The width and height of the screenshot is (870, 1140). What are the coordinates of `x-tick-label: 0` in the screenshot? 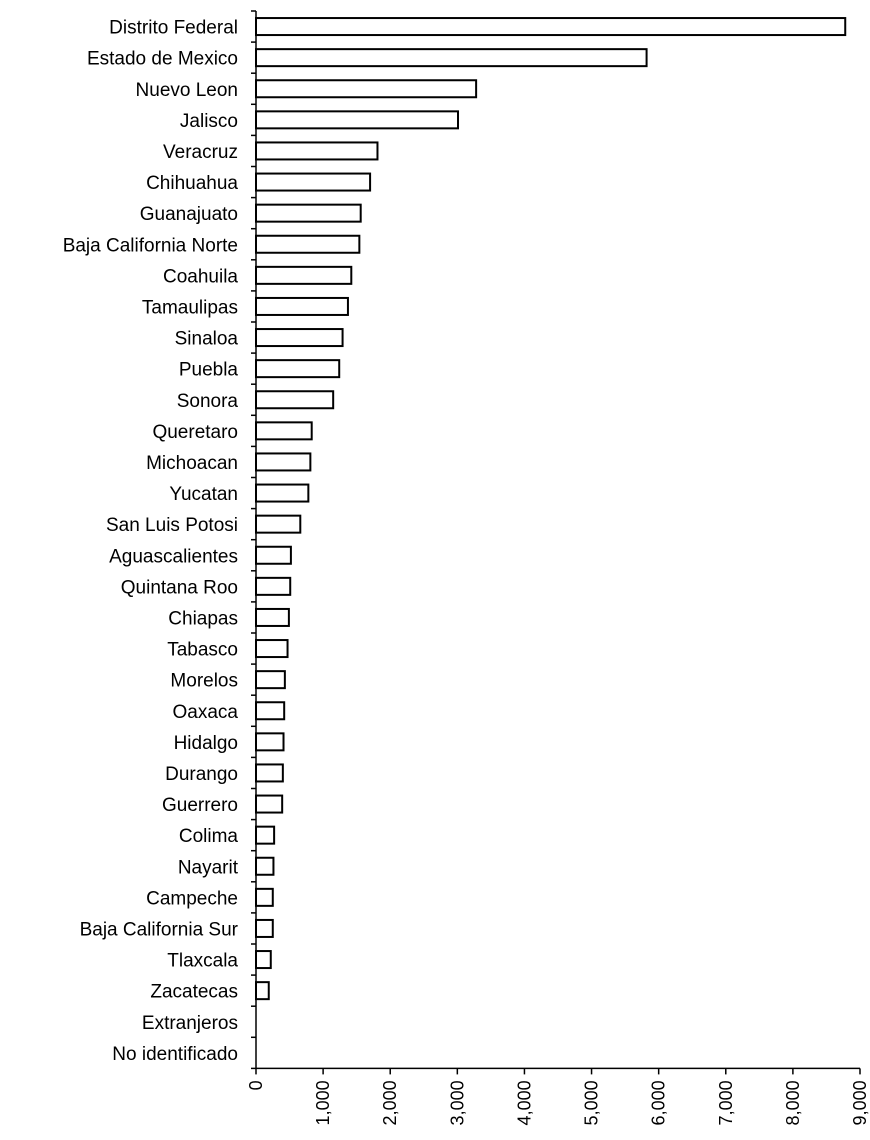 It's located at (256, 1085).